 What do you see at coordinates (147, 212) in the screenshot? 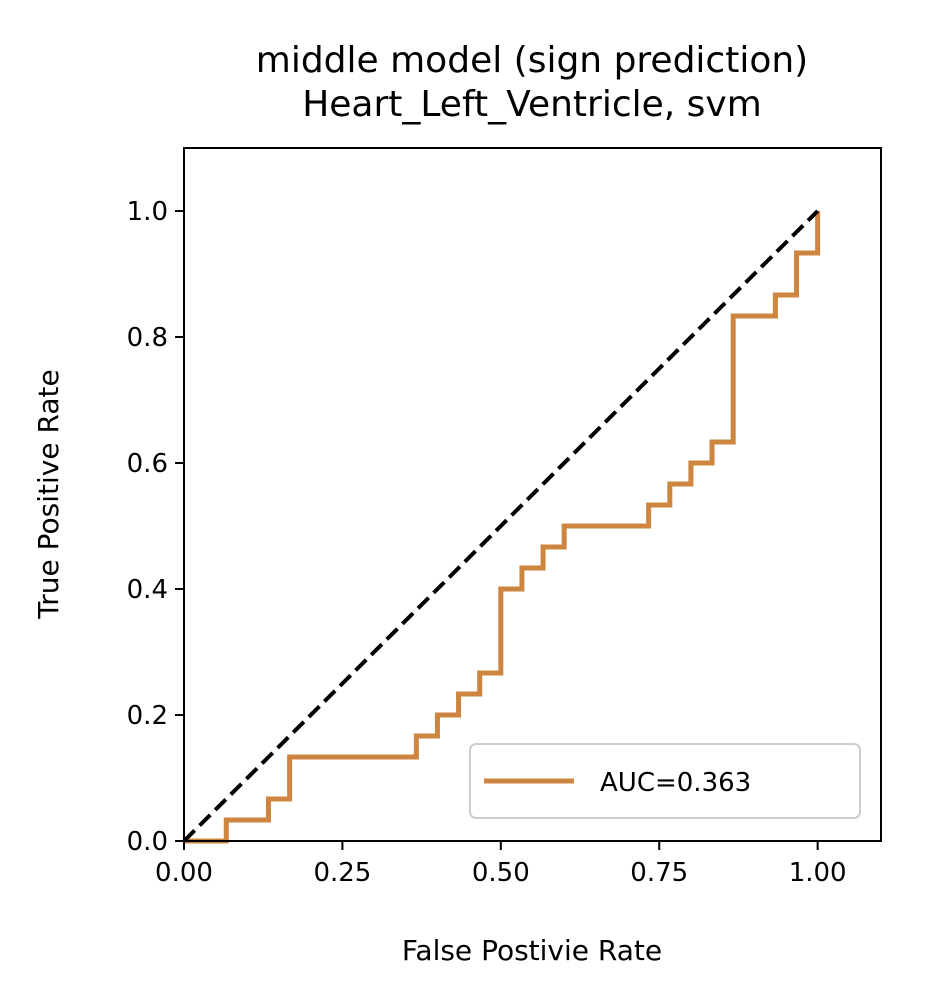
I see `y-tick-label: 1.0` at bounding box center [147, 212].